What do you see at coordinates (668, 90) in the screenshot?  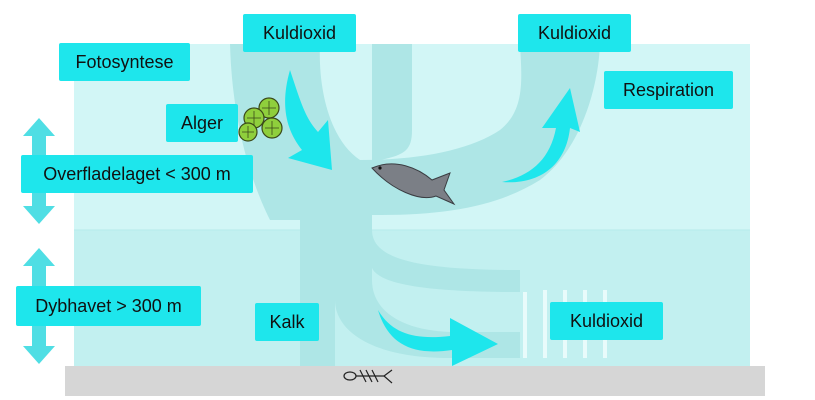 I see `label-respiration: Respiration` at bounding box center [668, 90].